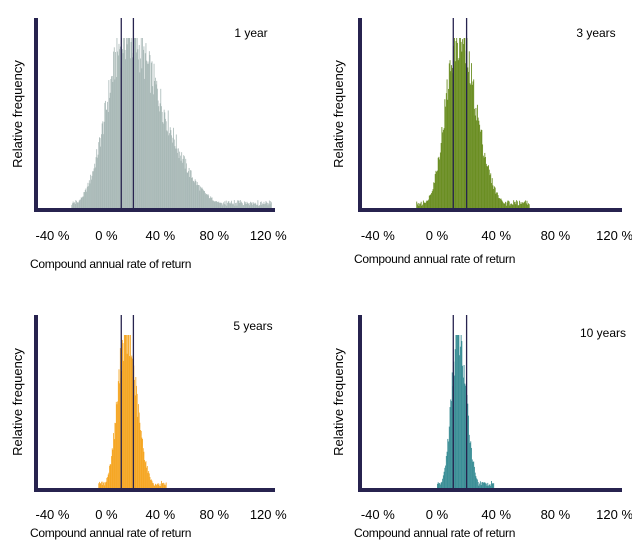 The width and height of the screenshot is (632, 541). Describe the element at coordinates (268, 514) in the screenshot. I see `x-tick-label: 120 %` at that location.